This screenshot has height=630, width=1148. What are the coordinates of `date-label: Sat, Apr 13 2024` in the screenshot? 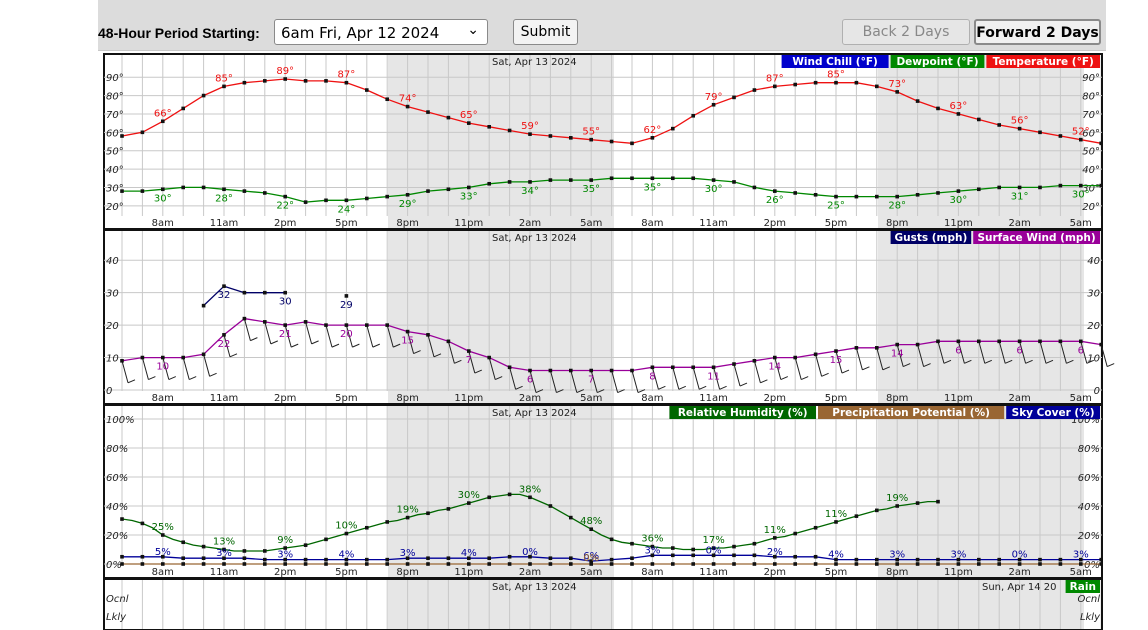 It's located at (534, 413).